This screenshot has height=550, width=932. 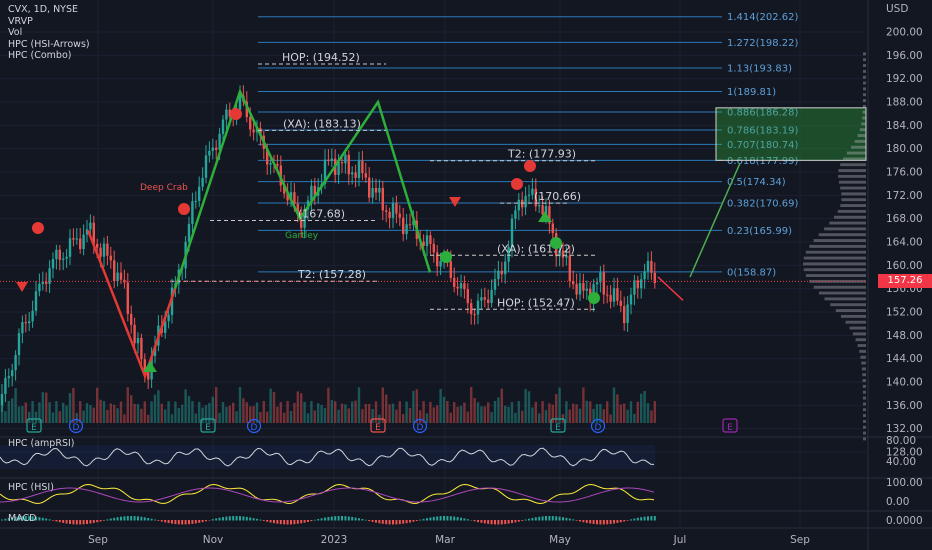 What do you see at coordinates (213, 540) in the screenshot?
I see `time-tick-label: Nov` at bounding box center [213, 540].